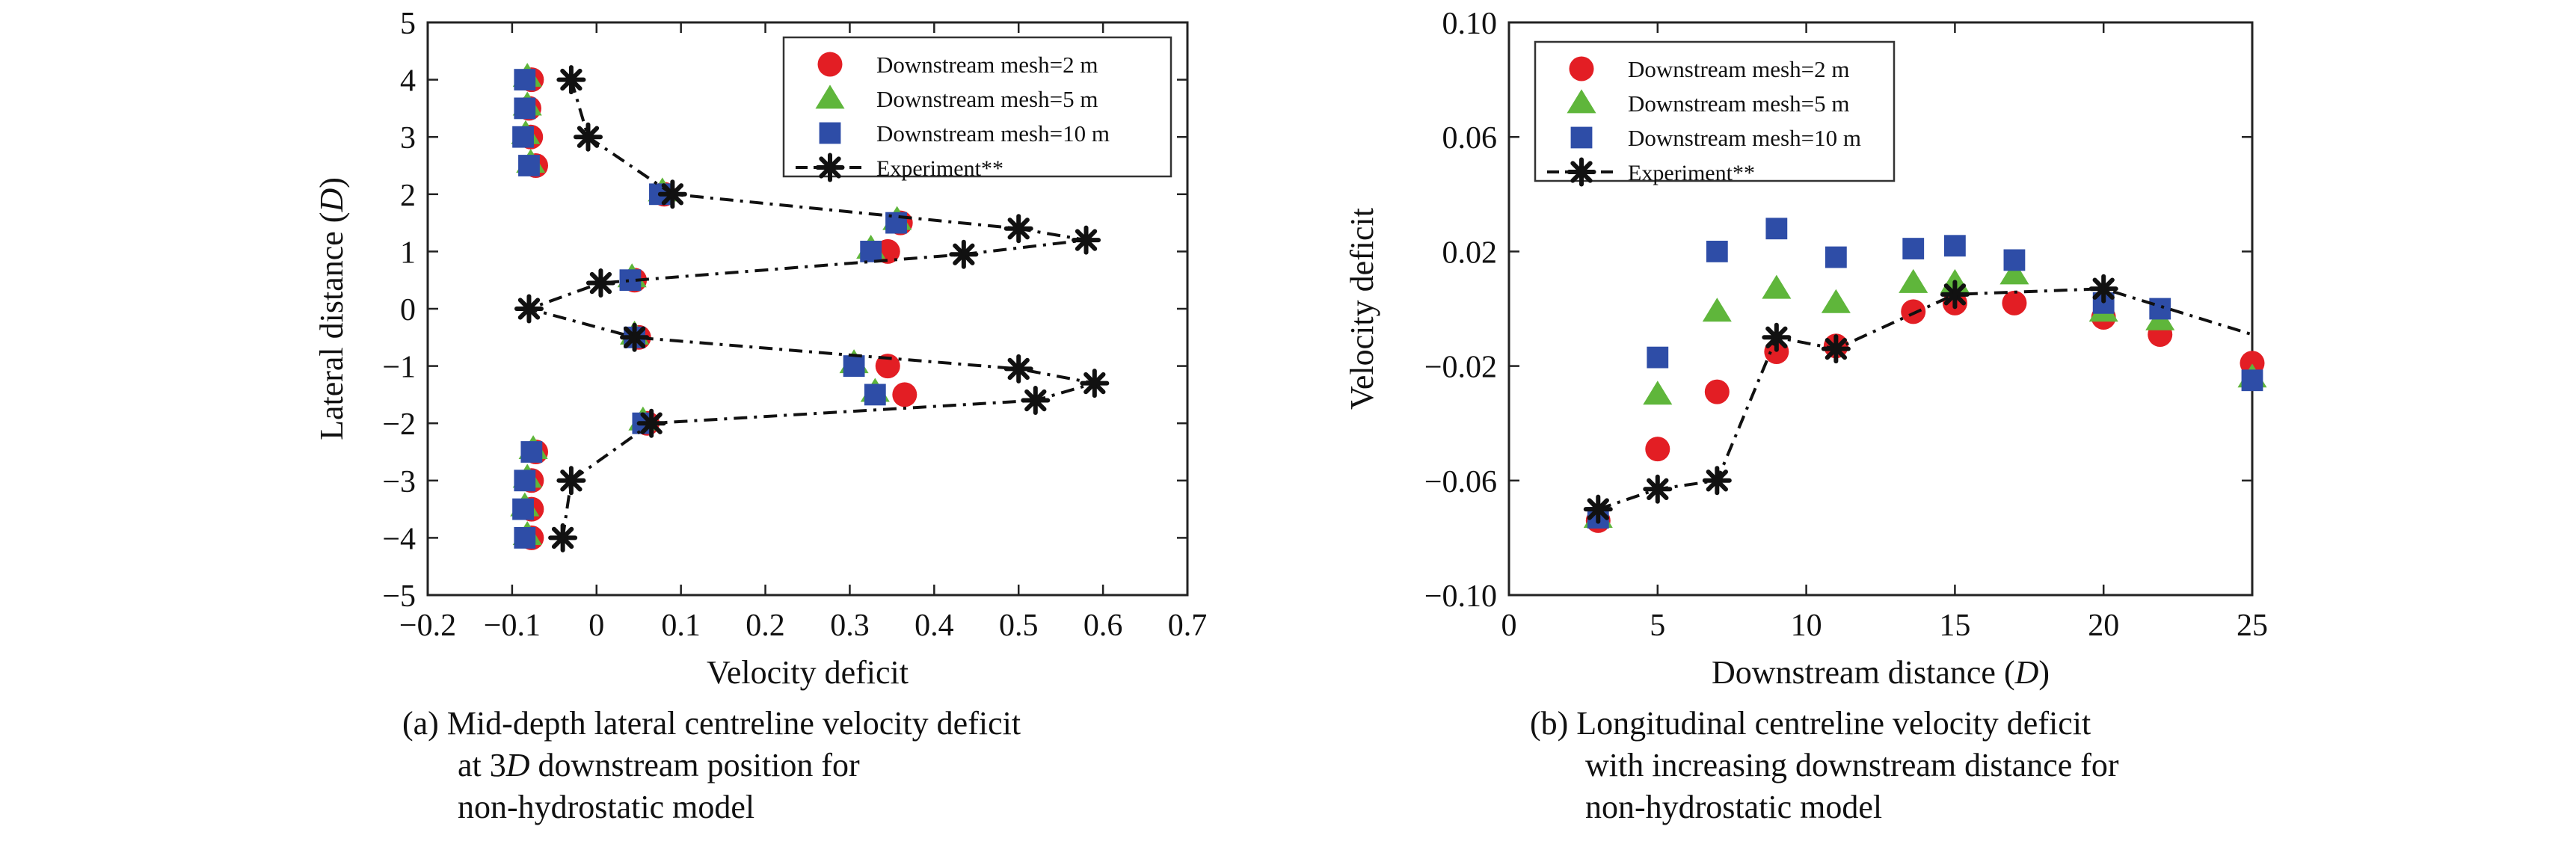  Describe the element at coordinates (2252, 626) in the screenshot. I see `panel-b-xtick-label: 25` at that location.